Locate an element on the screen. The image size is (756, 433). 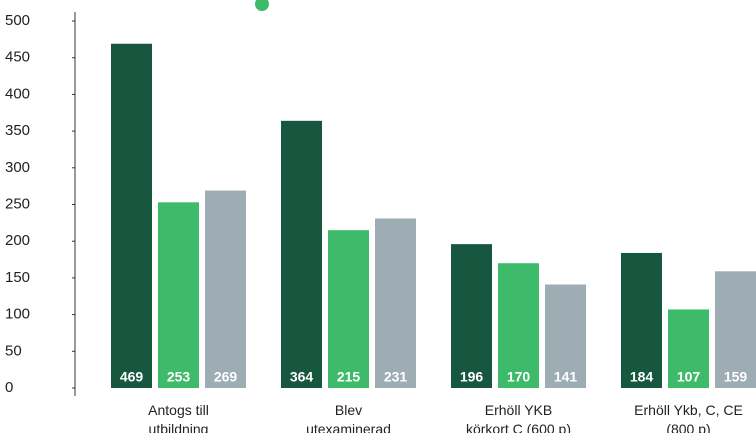
value-label: 159 is located at coordinates (736, 377).